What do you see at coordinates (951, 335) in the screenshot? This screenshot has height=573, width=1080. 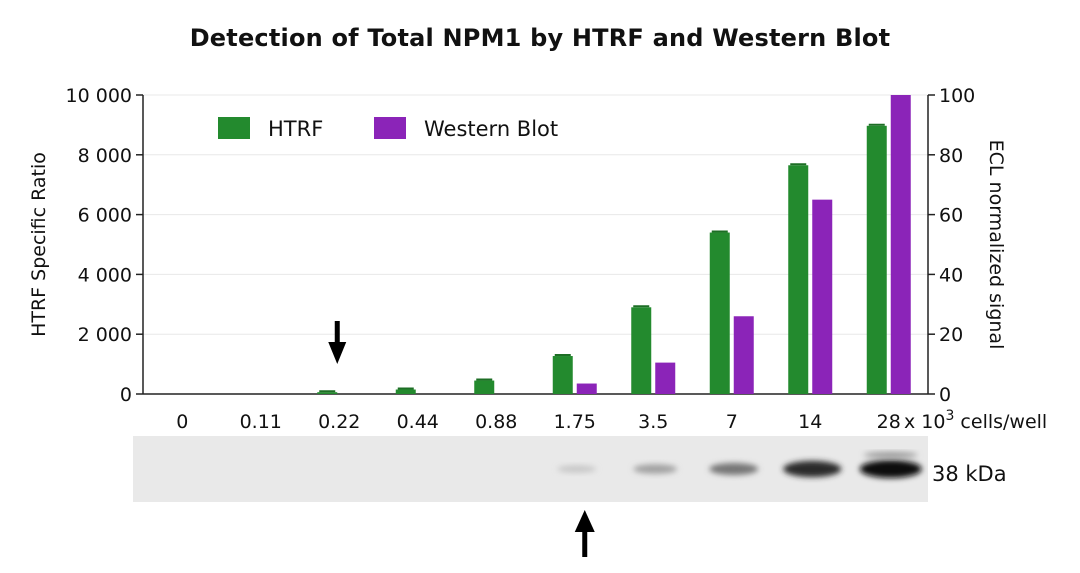 I see `right-tick-label: 20` at bounding box center [951, 335].